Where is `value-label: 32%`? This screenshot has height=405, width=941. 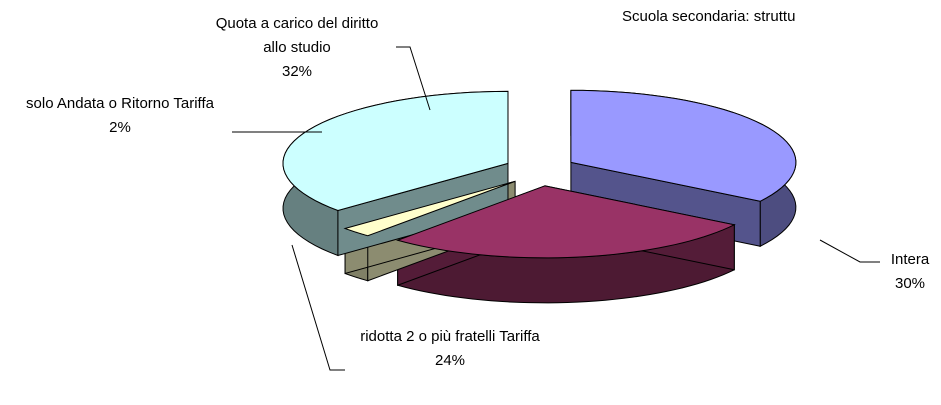 value-label: 32% is located at coordinates (297, 71).